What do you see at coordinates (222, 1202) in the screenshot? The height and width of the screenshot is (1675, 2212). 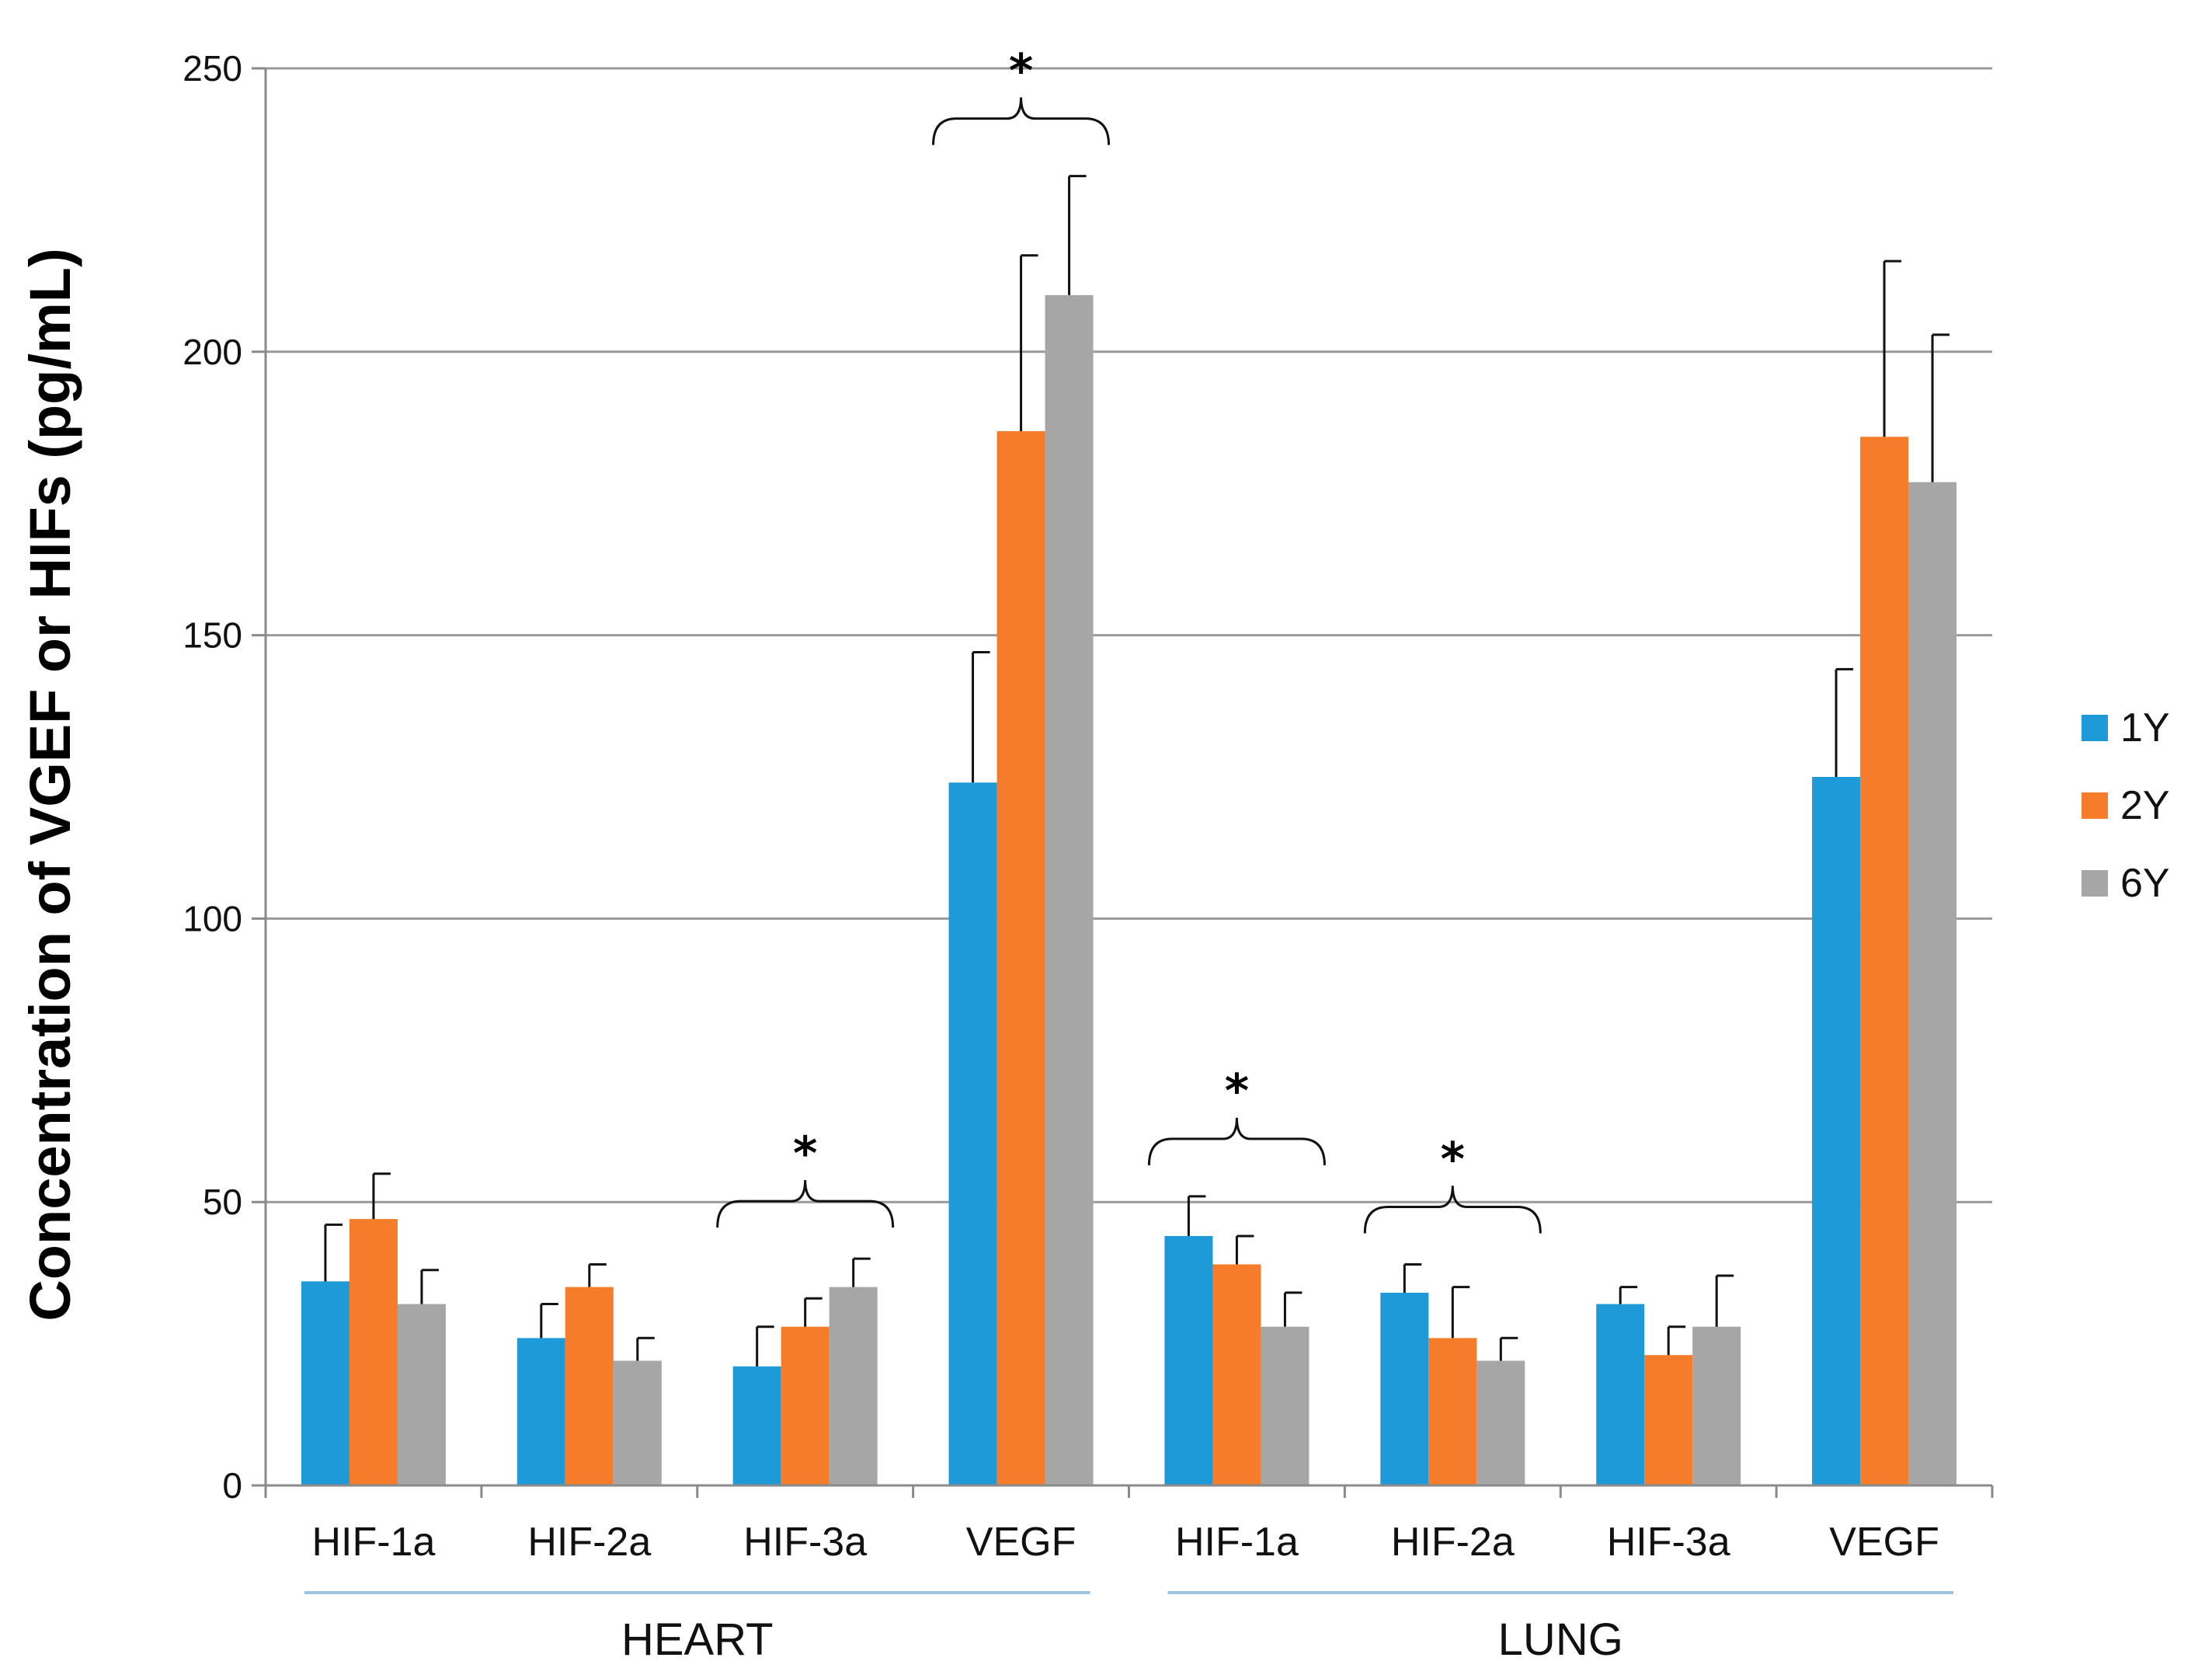 I see `y-tick-label-50: 50` at bounding box center [222, 1202].